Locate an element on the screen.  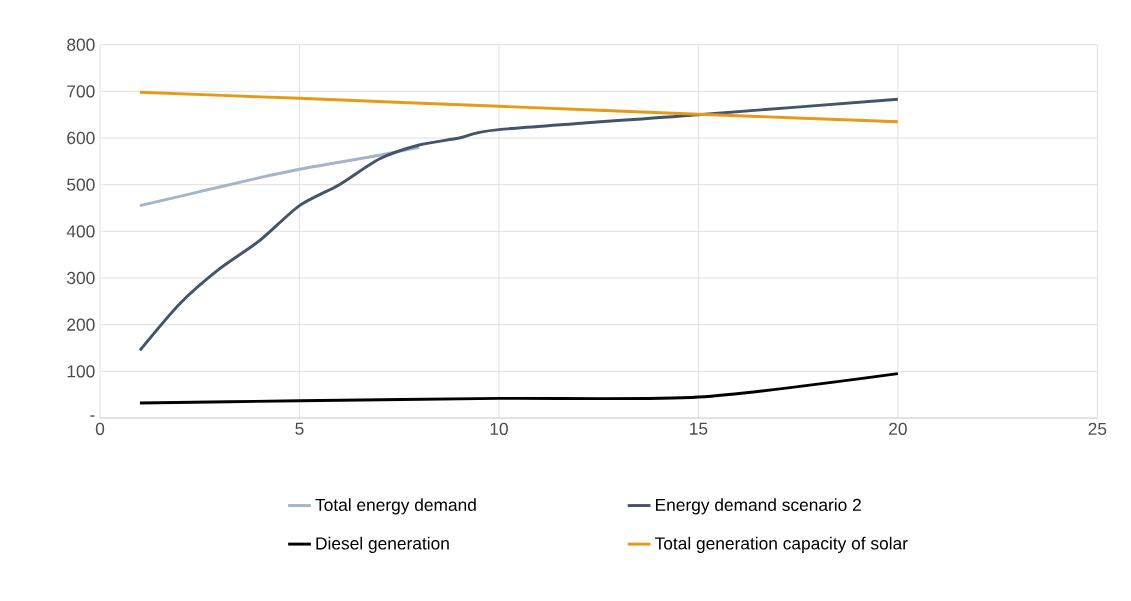
y-tick-label: 800 is located at coordinates (81, 44).